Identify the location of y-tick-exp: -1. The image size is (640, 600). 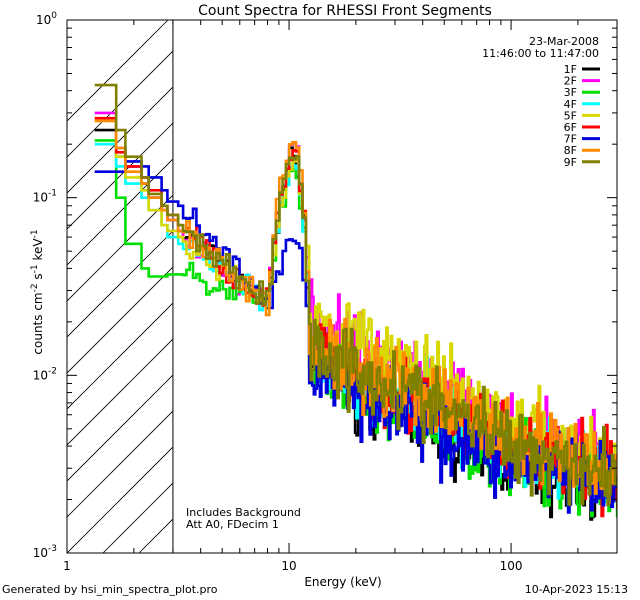
(52, 194).